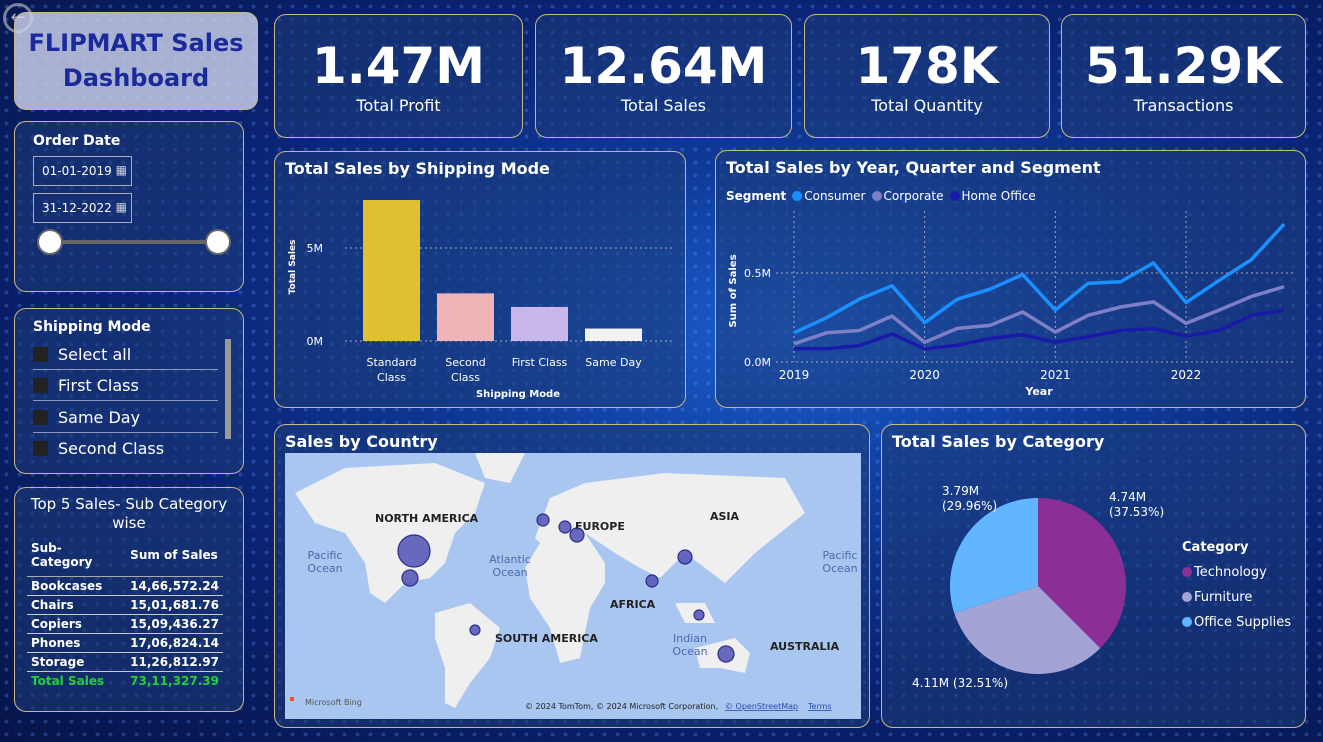 This screenshot has width=1323, height=742. Describe the element at coordinates (174, 643) in the screenshot. I see `sales-cell: 17,06,824.14` at that location.